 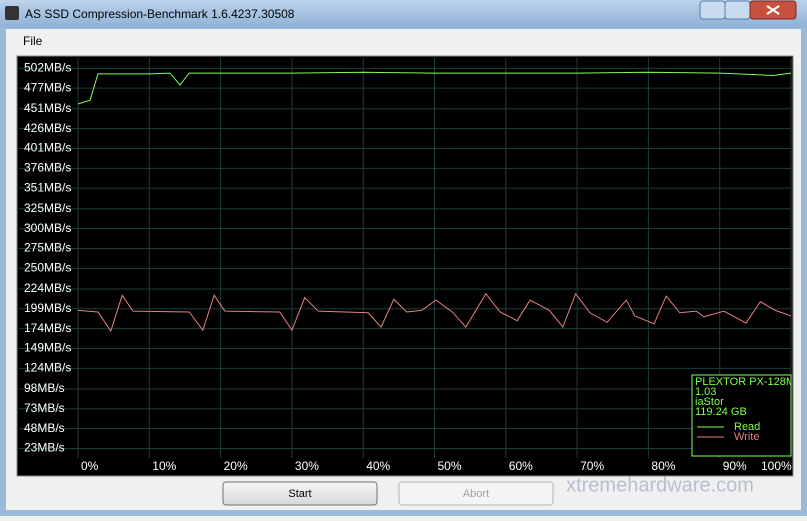 I want to click on y-tick-label: 376MB/s, so click(x=47, y=167).